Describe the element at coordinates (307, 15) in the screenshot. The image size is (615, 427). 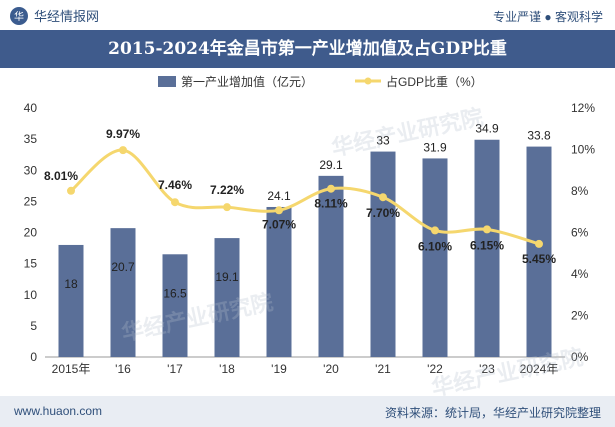
I see `top-bar: 华 华经情报网 专业严谨 ● 客观科学` at that location.